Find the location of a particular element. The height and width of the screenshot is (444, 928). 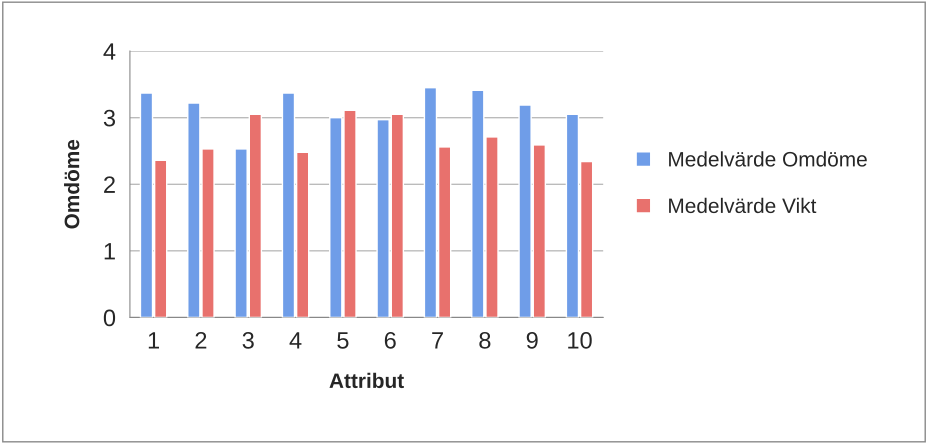

y-tick-label: 3 is located at coordinates (109, 118).